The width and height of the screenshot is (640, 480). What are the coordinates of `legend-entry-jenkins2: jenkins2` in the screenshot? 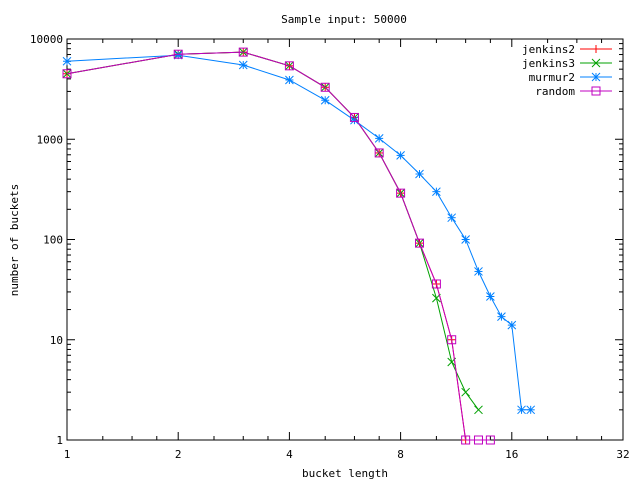 It's located at (567, 49).